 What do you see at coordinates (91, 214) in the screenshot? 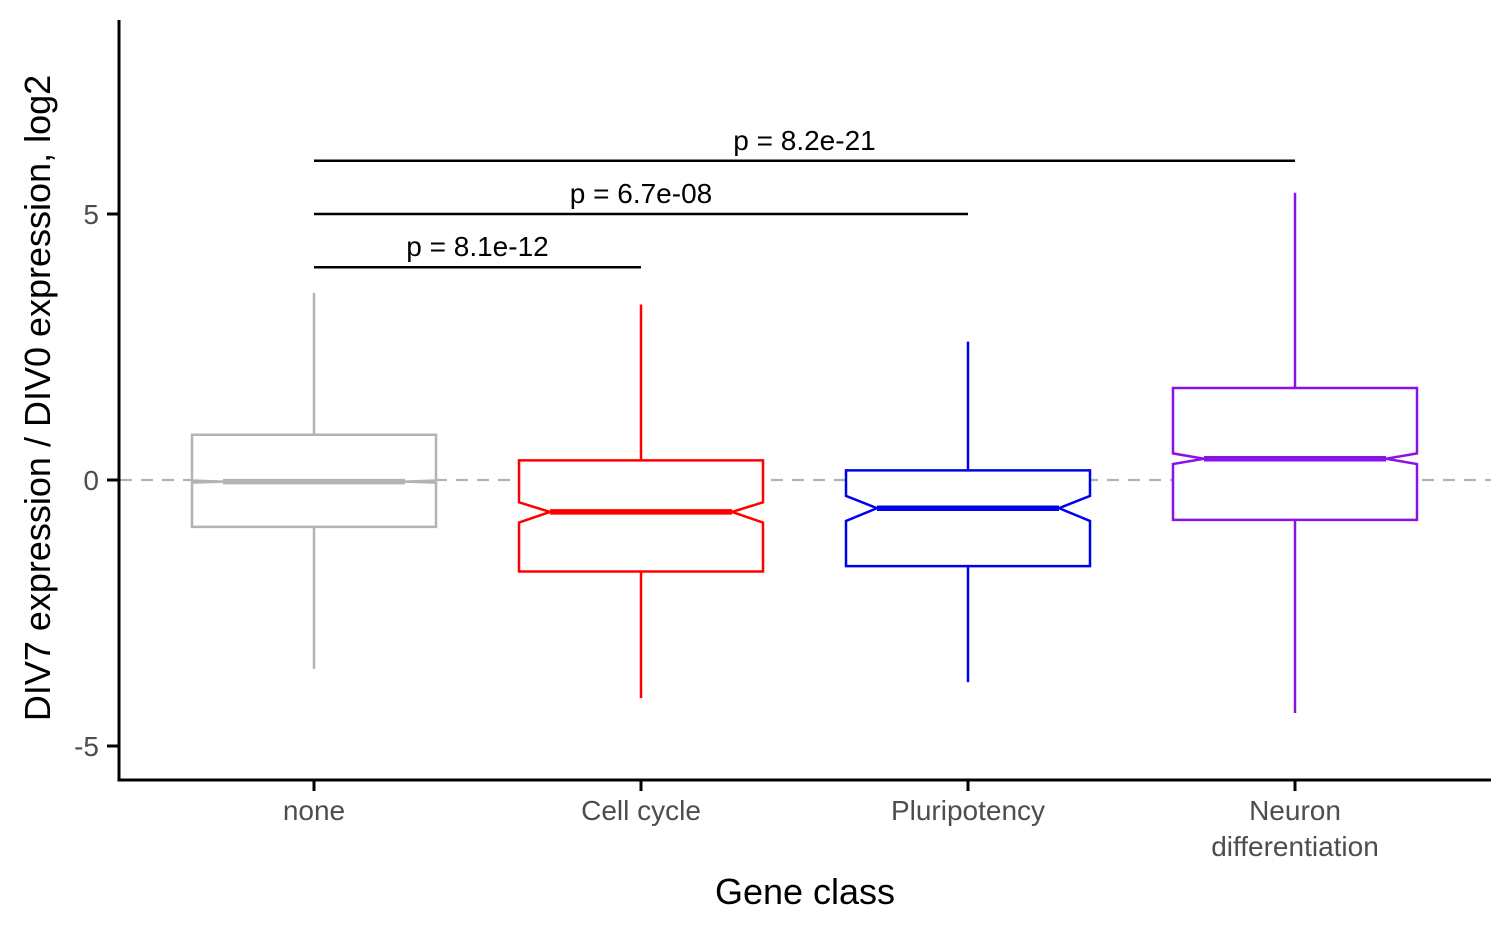
I see `y-tick-label-2: 5` at bounding box center [91, 214].